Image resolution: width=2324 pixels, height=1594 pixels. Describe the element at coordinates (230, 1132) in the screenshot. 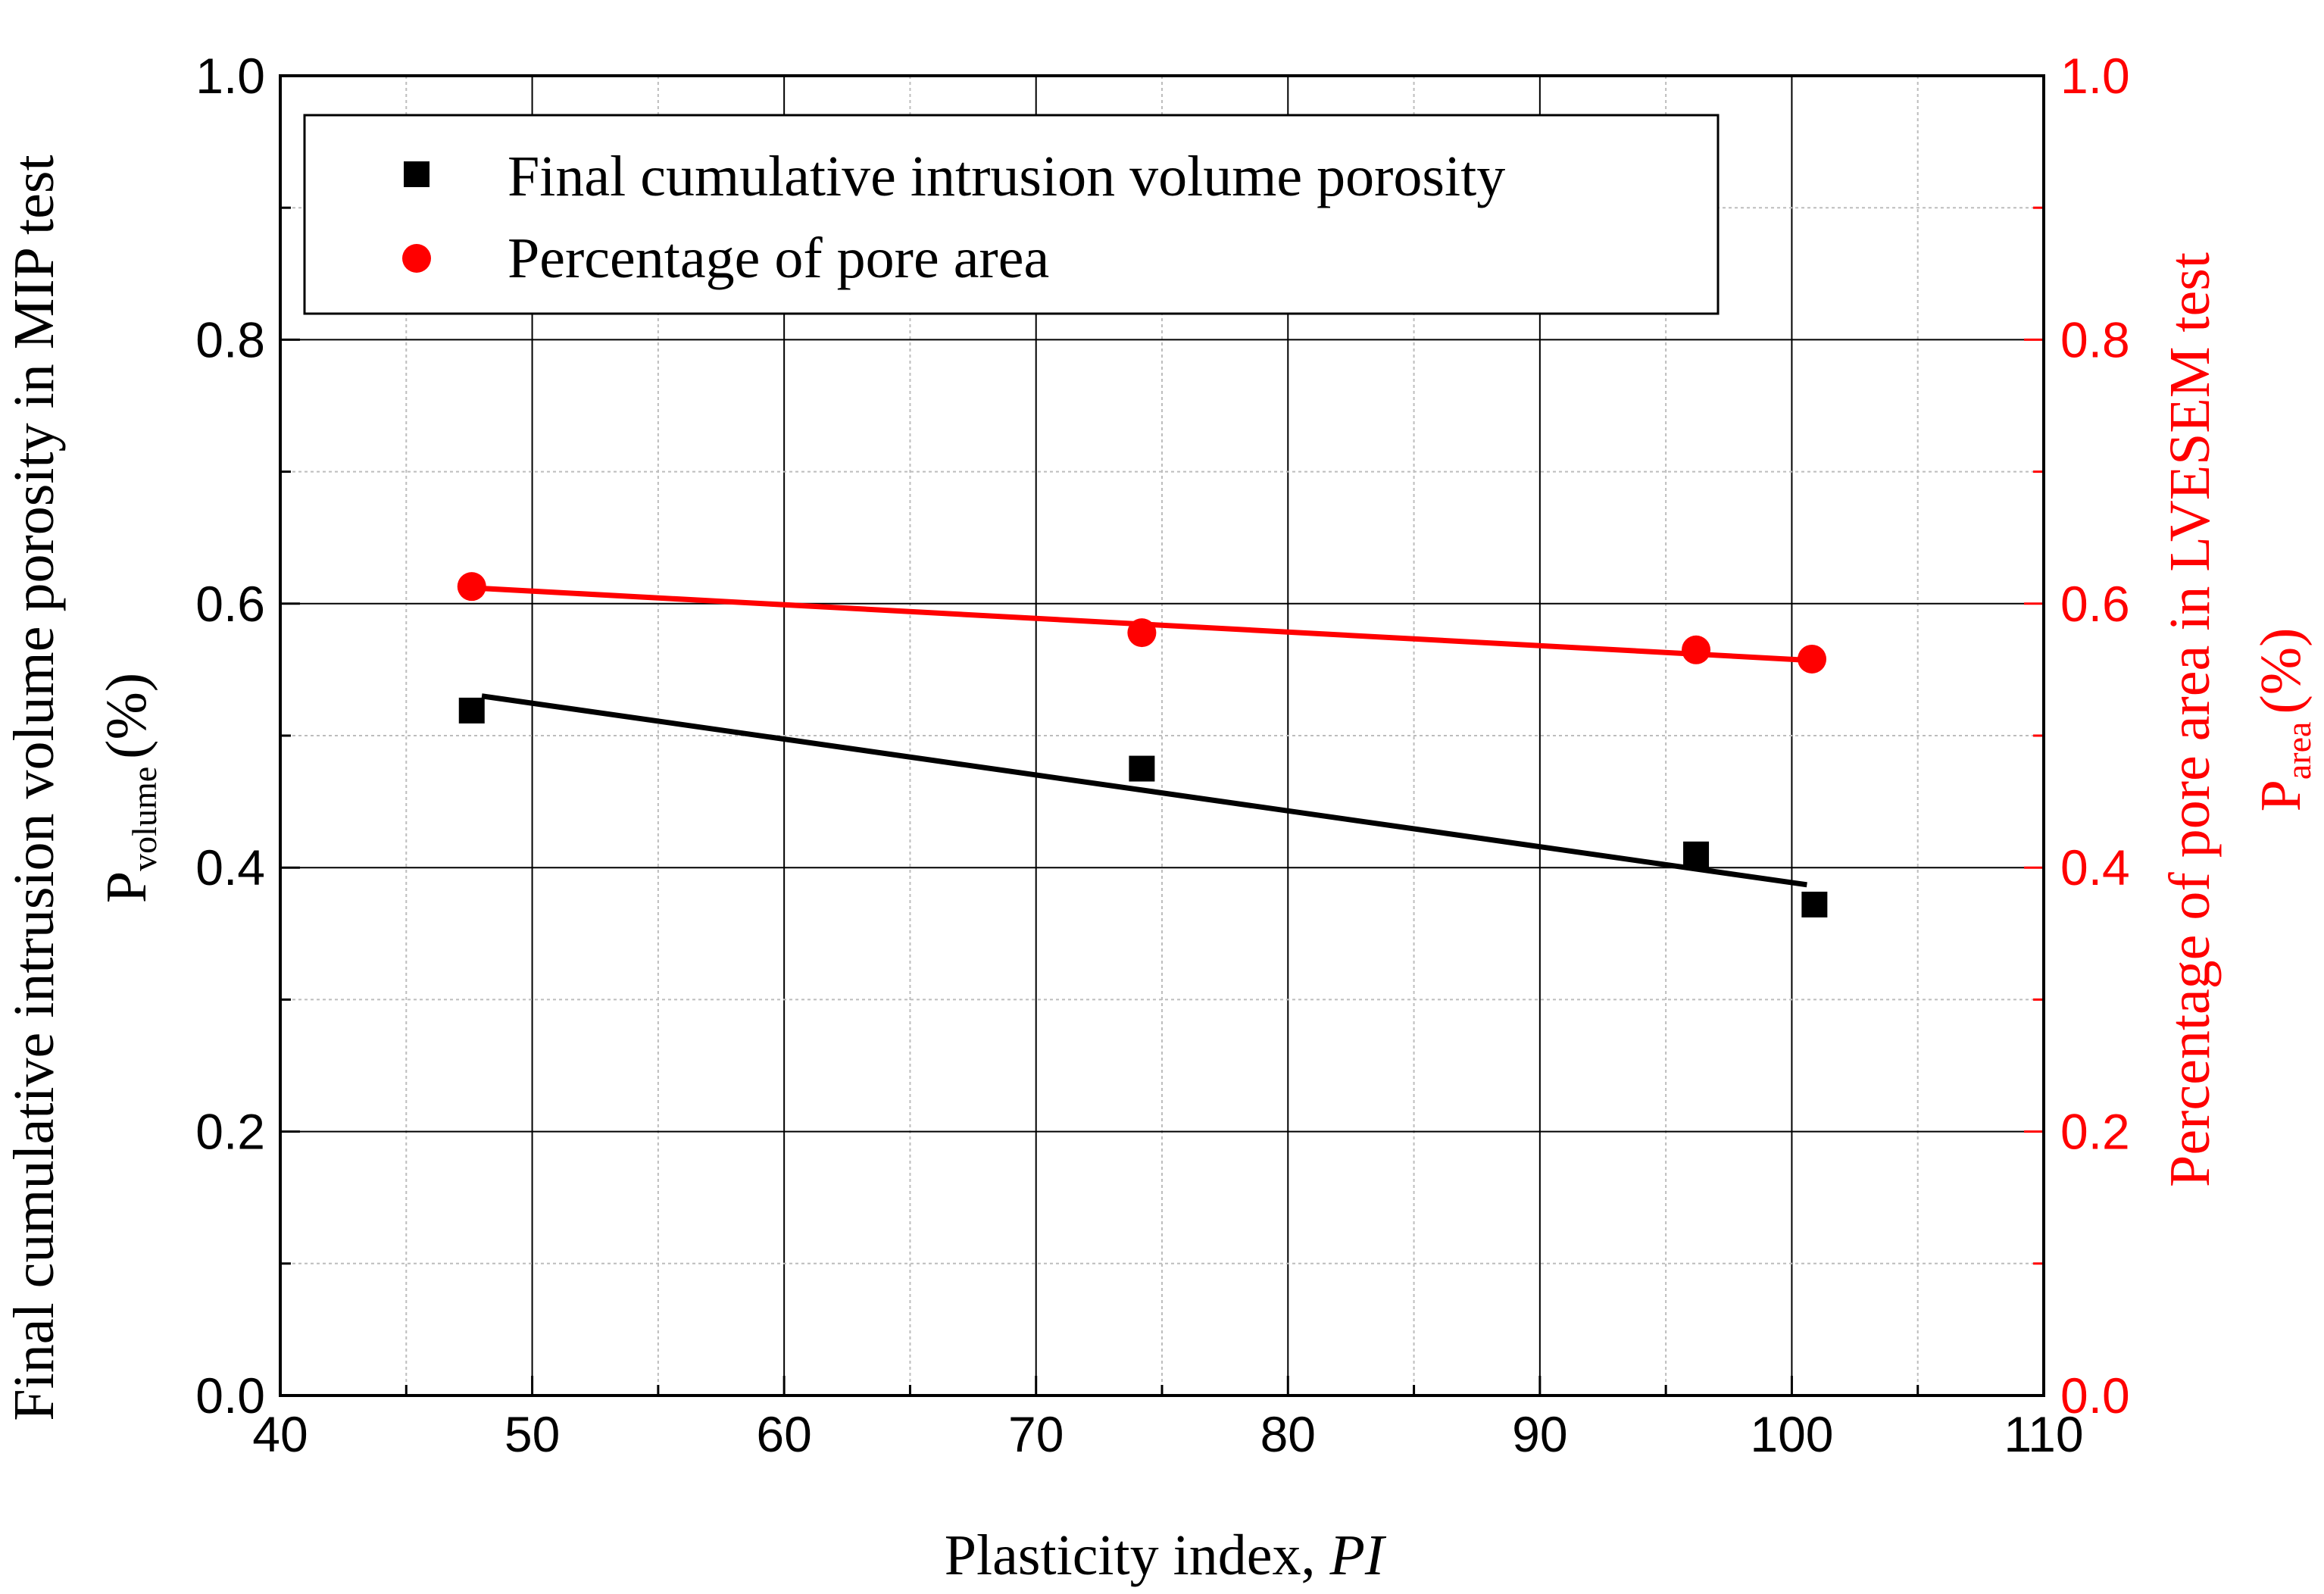

I see `y-left-tick-label: 0.2` at that location.